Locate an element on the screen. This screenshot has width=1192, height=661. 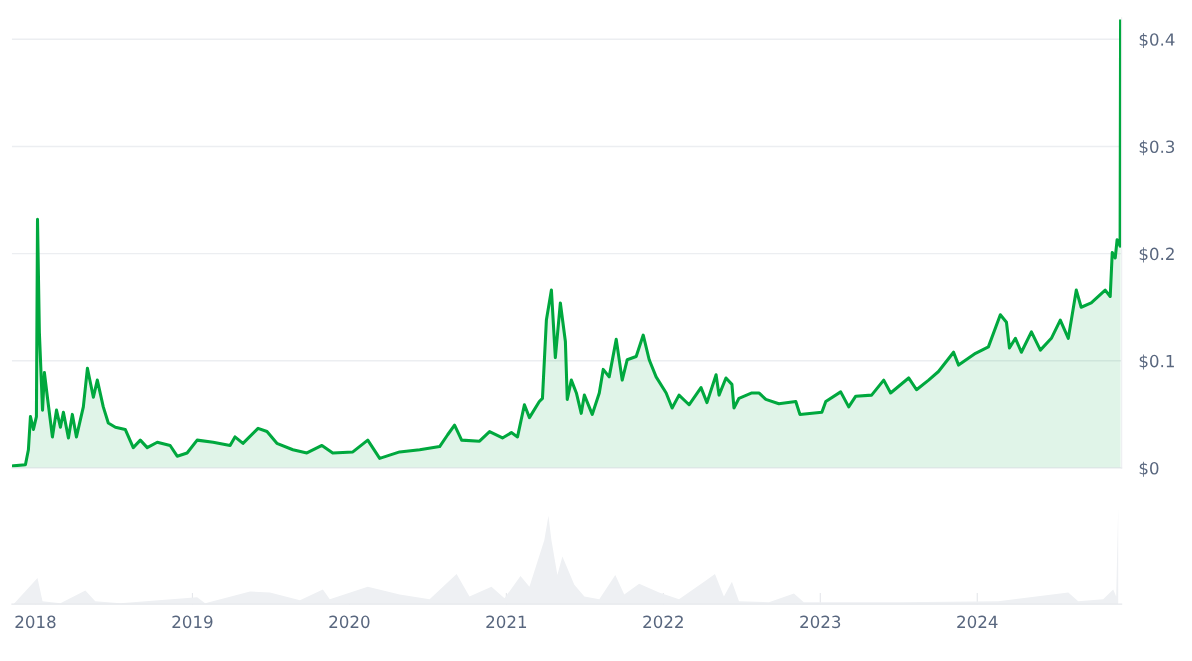
y-tick-label: $0.4 is located at coordinates (1157, 40).